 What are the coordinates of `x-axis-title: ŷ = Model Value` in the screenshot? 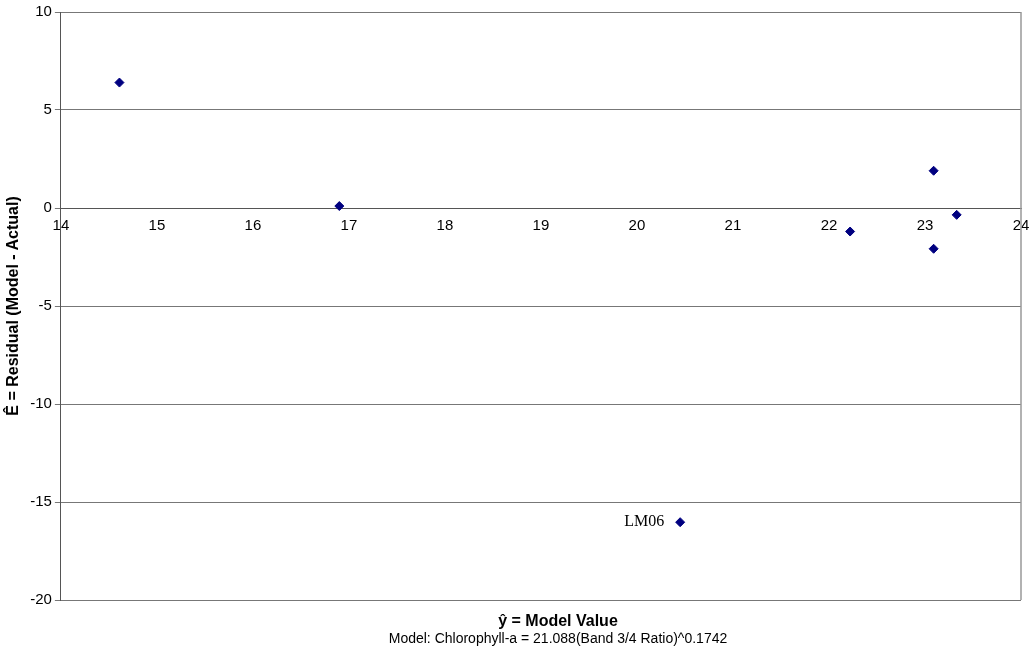 It's located at (558, 621).